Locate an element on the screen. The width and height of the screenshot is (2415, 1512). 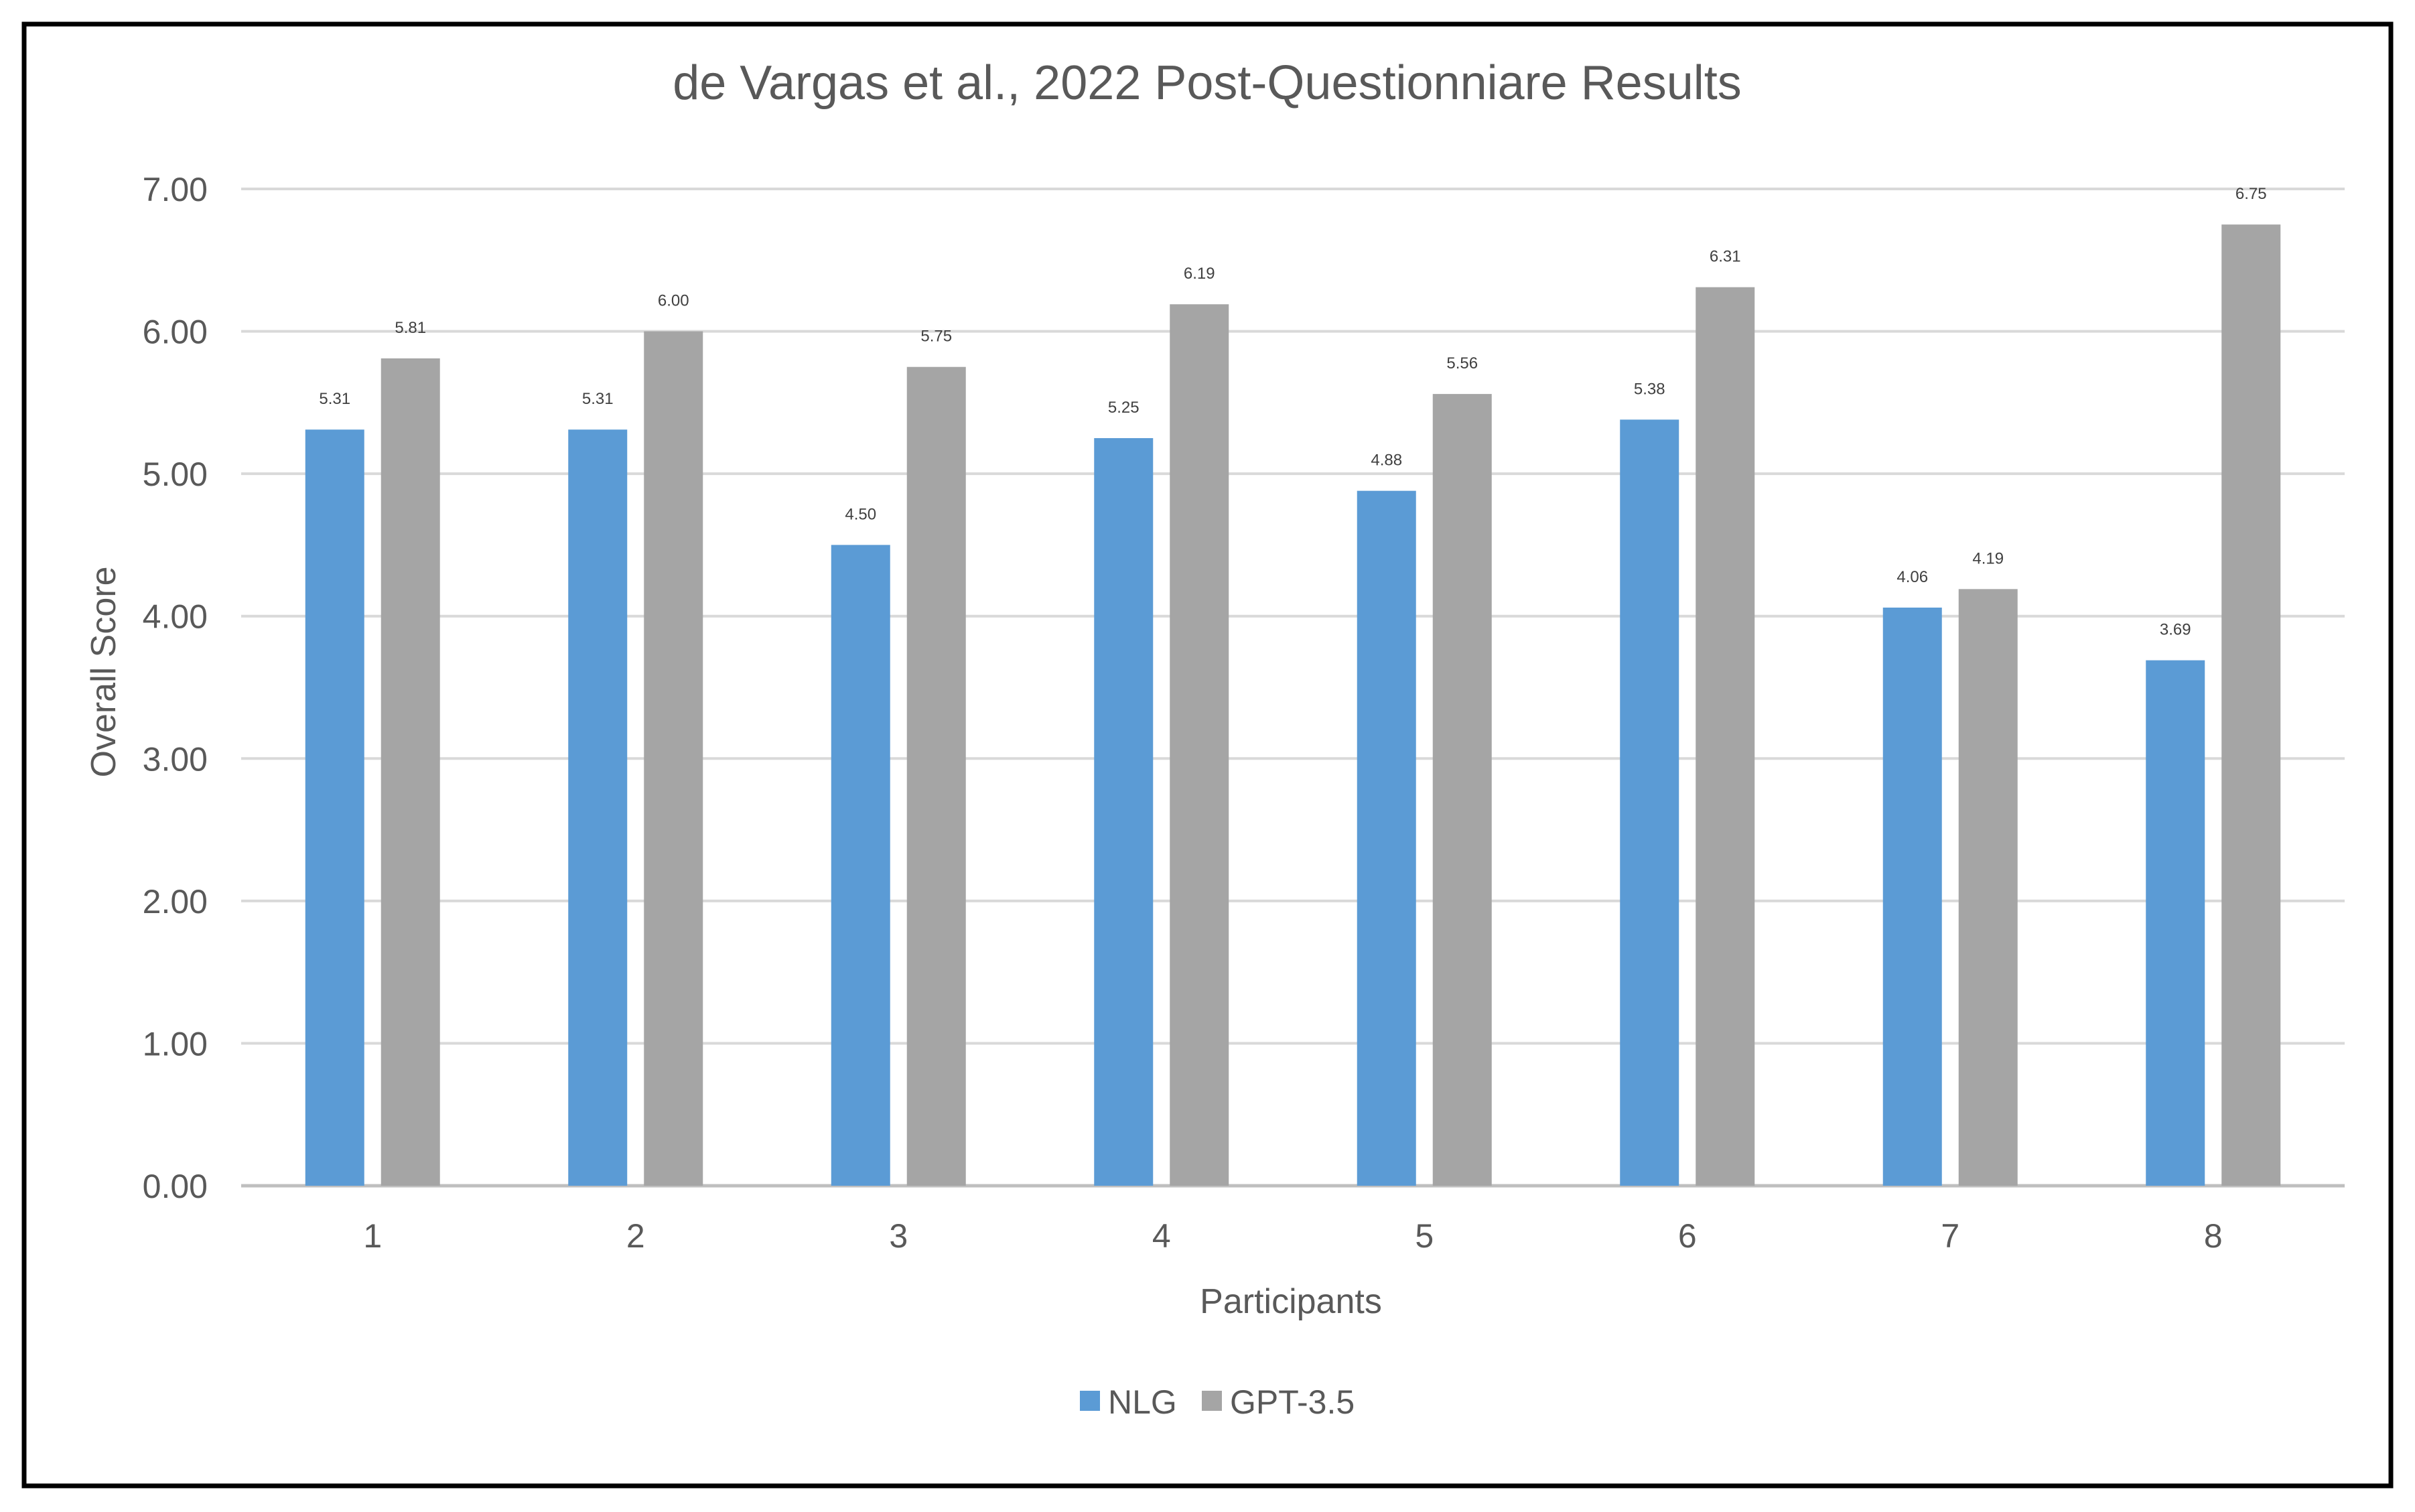
x-axis-title: Participants is located at coordinates (1291, 1301).